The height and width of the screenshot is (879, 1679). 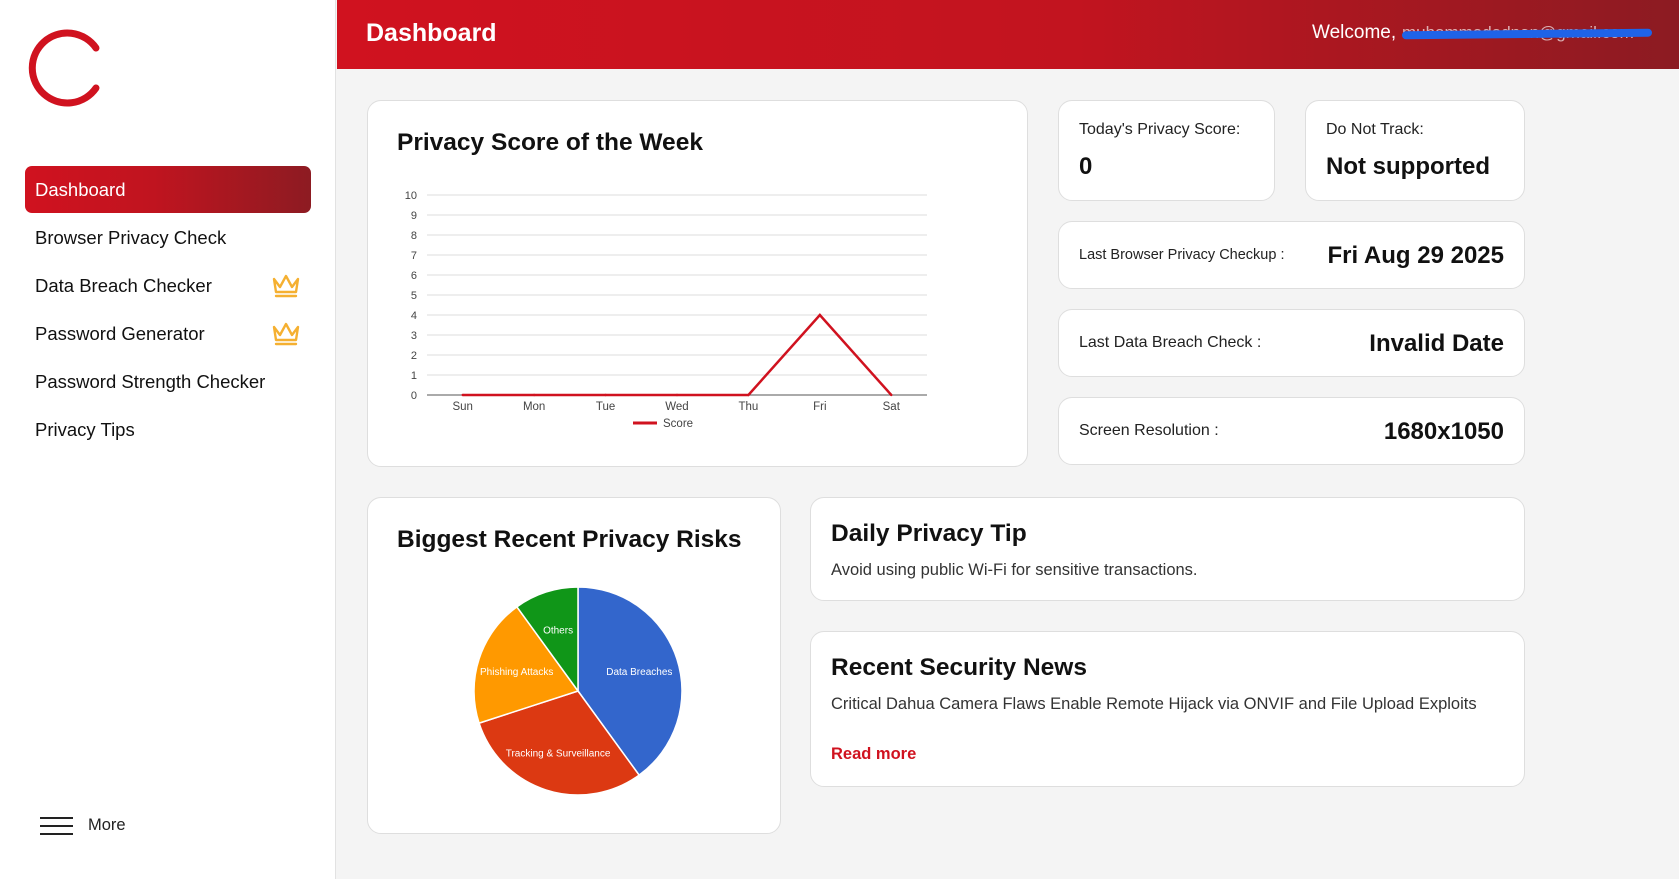 What do you see at coordinates (819, 407) in the screenshot?
I see `x-tick-label: Fri` at bounding box center [819, 407].